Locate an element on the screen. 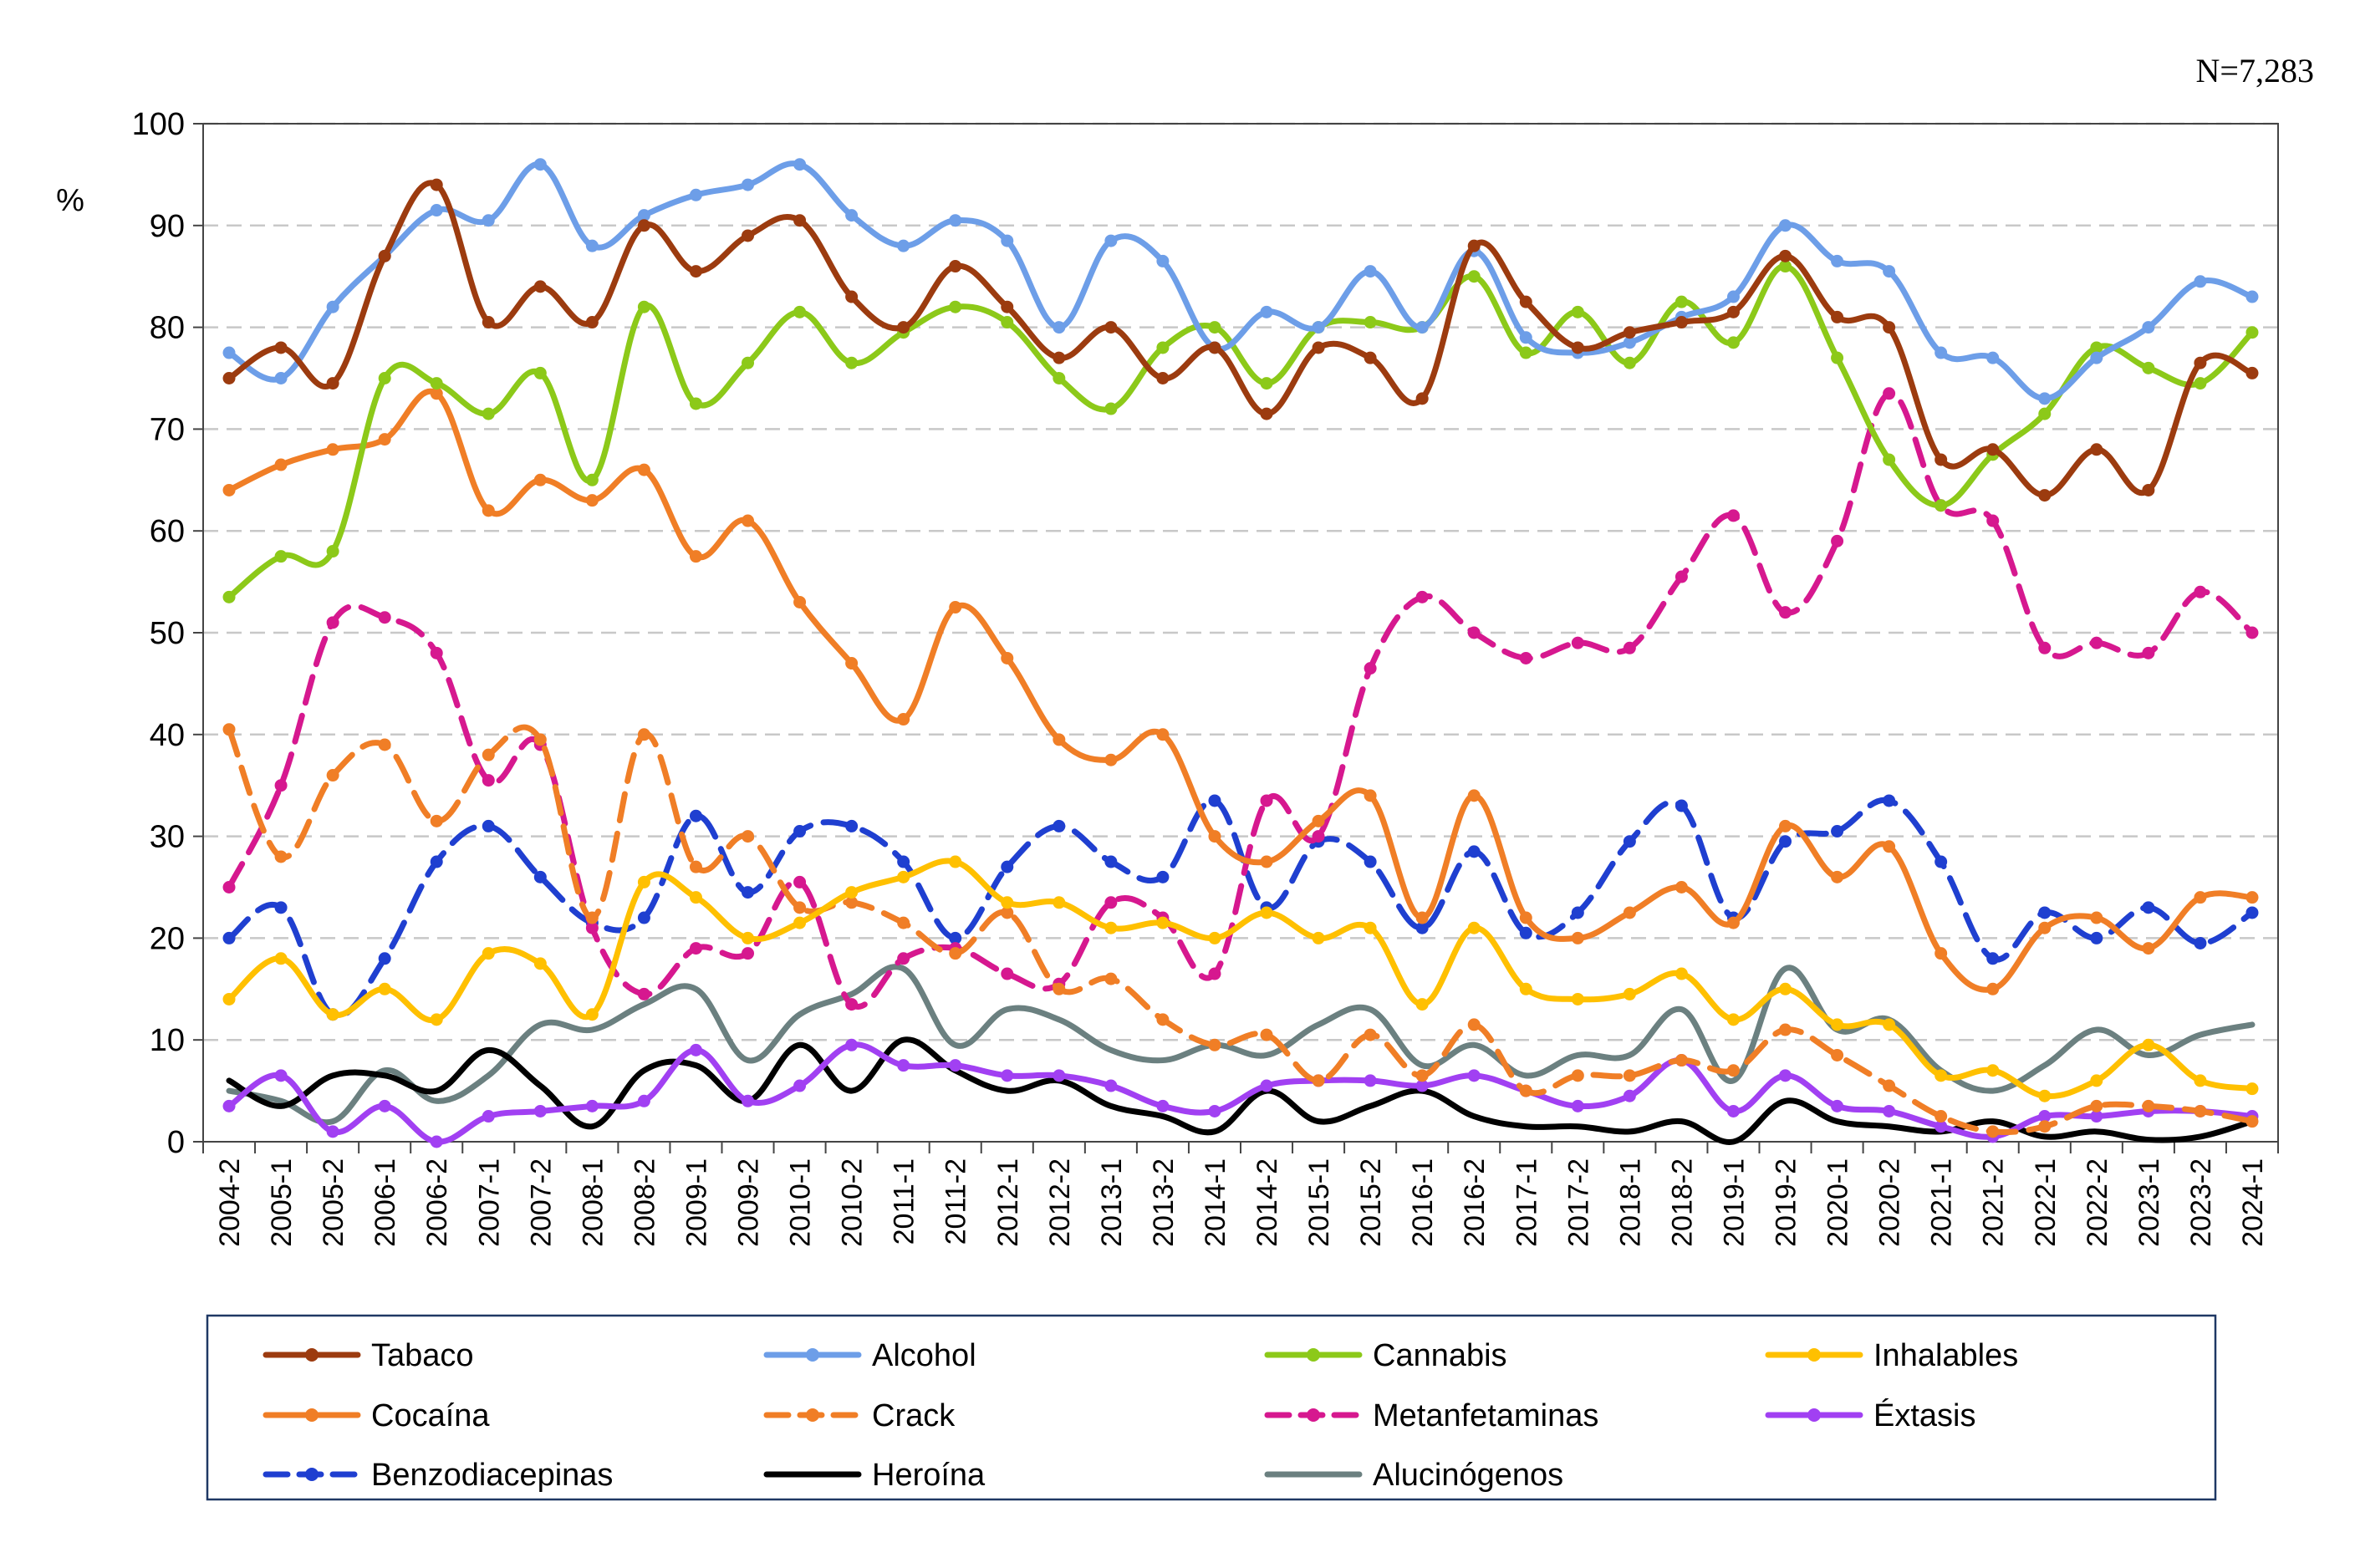  y-tick-label: 30 is located at coordinates (167, 837).